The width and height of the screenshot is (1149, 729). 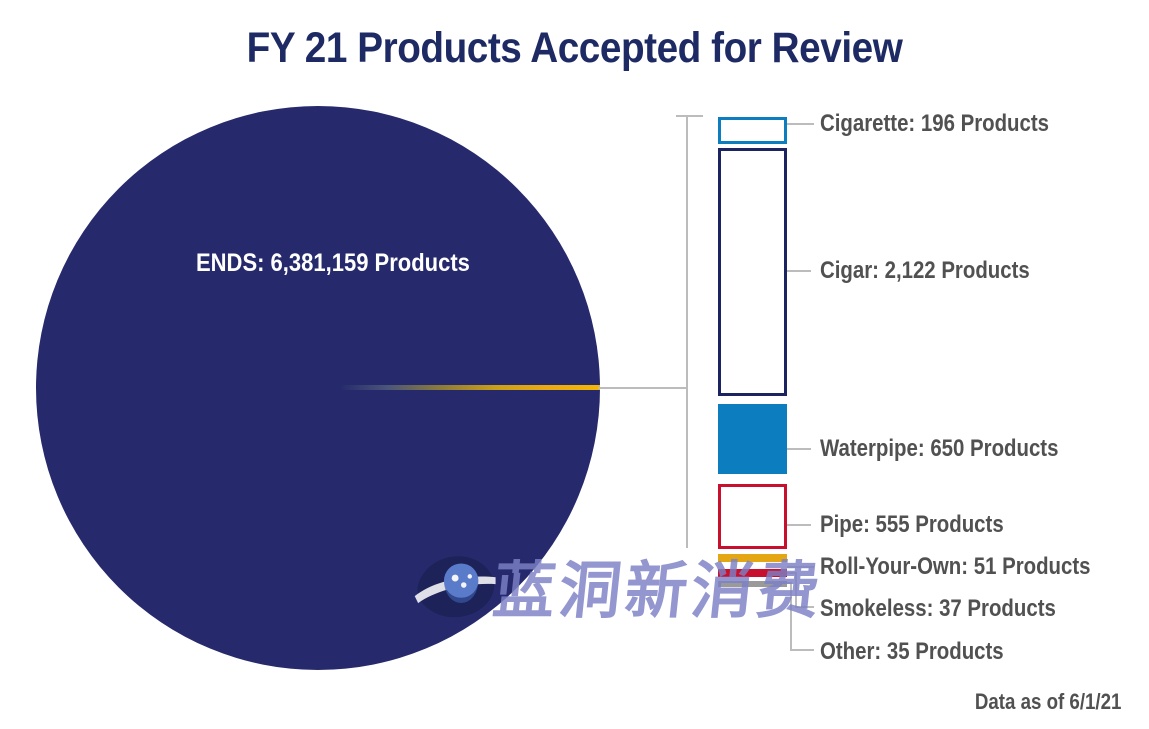 What do you see at coordinates (804, 607) in the screenshot?
I see `leader-line-smokeless-end` at bounding box center [804, 607].